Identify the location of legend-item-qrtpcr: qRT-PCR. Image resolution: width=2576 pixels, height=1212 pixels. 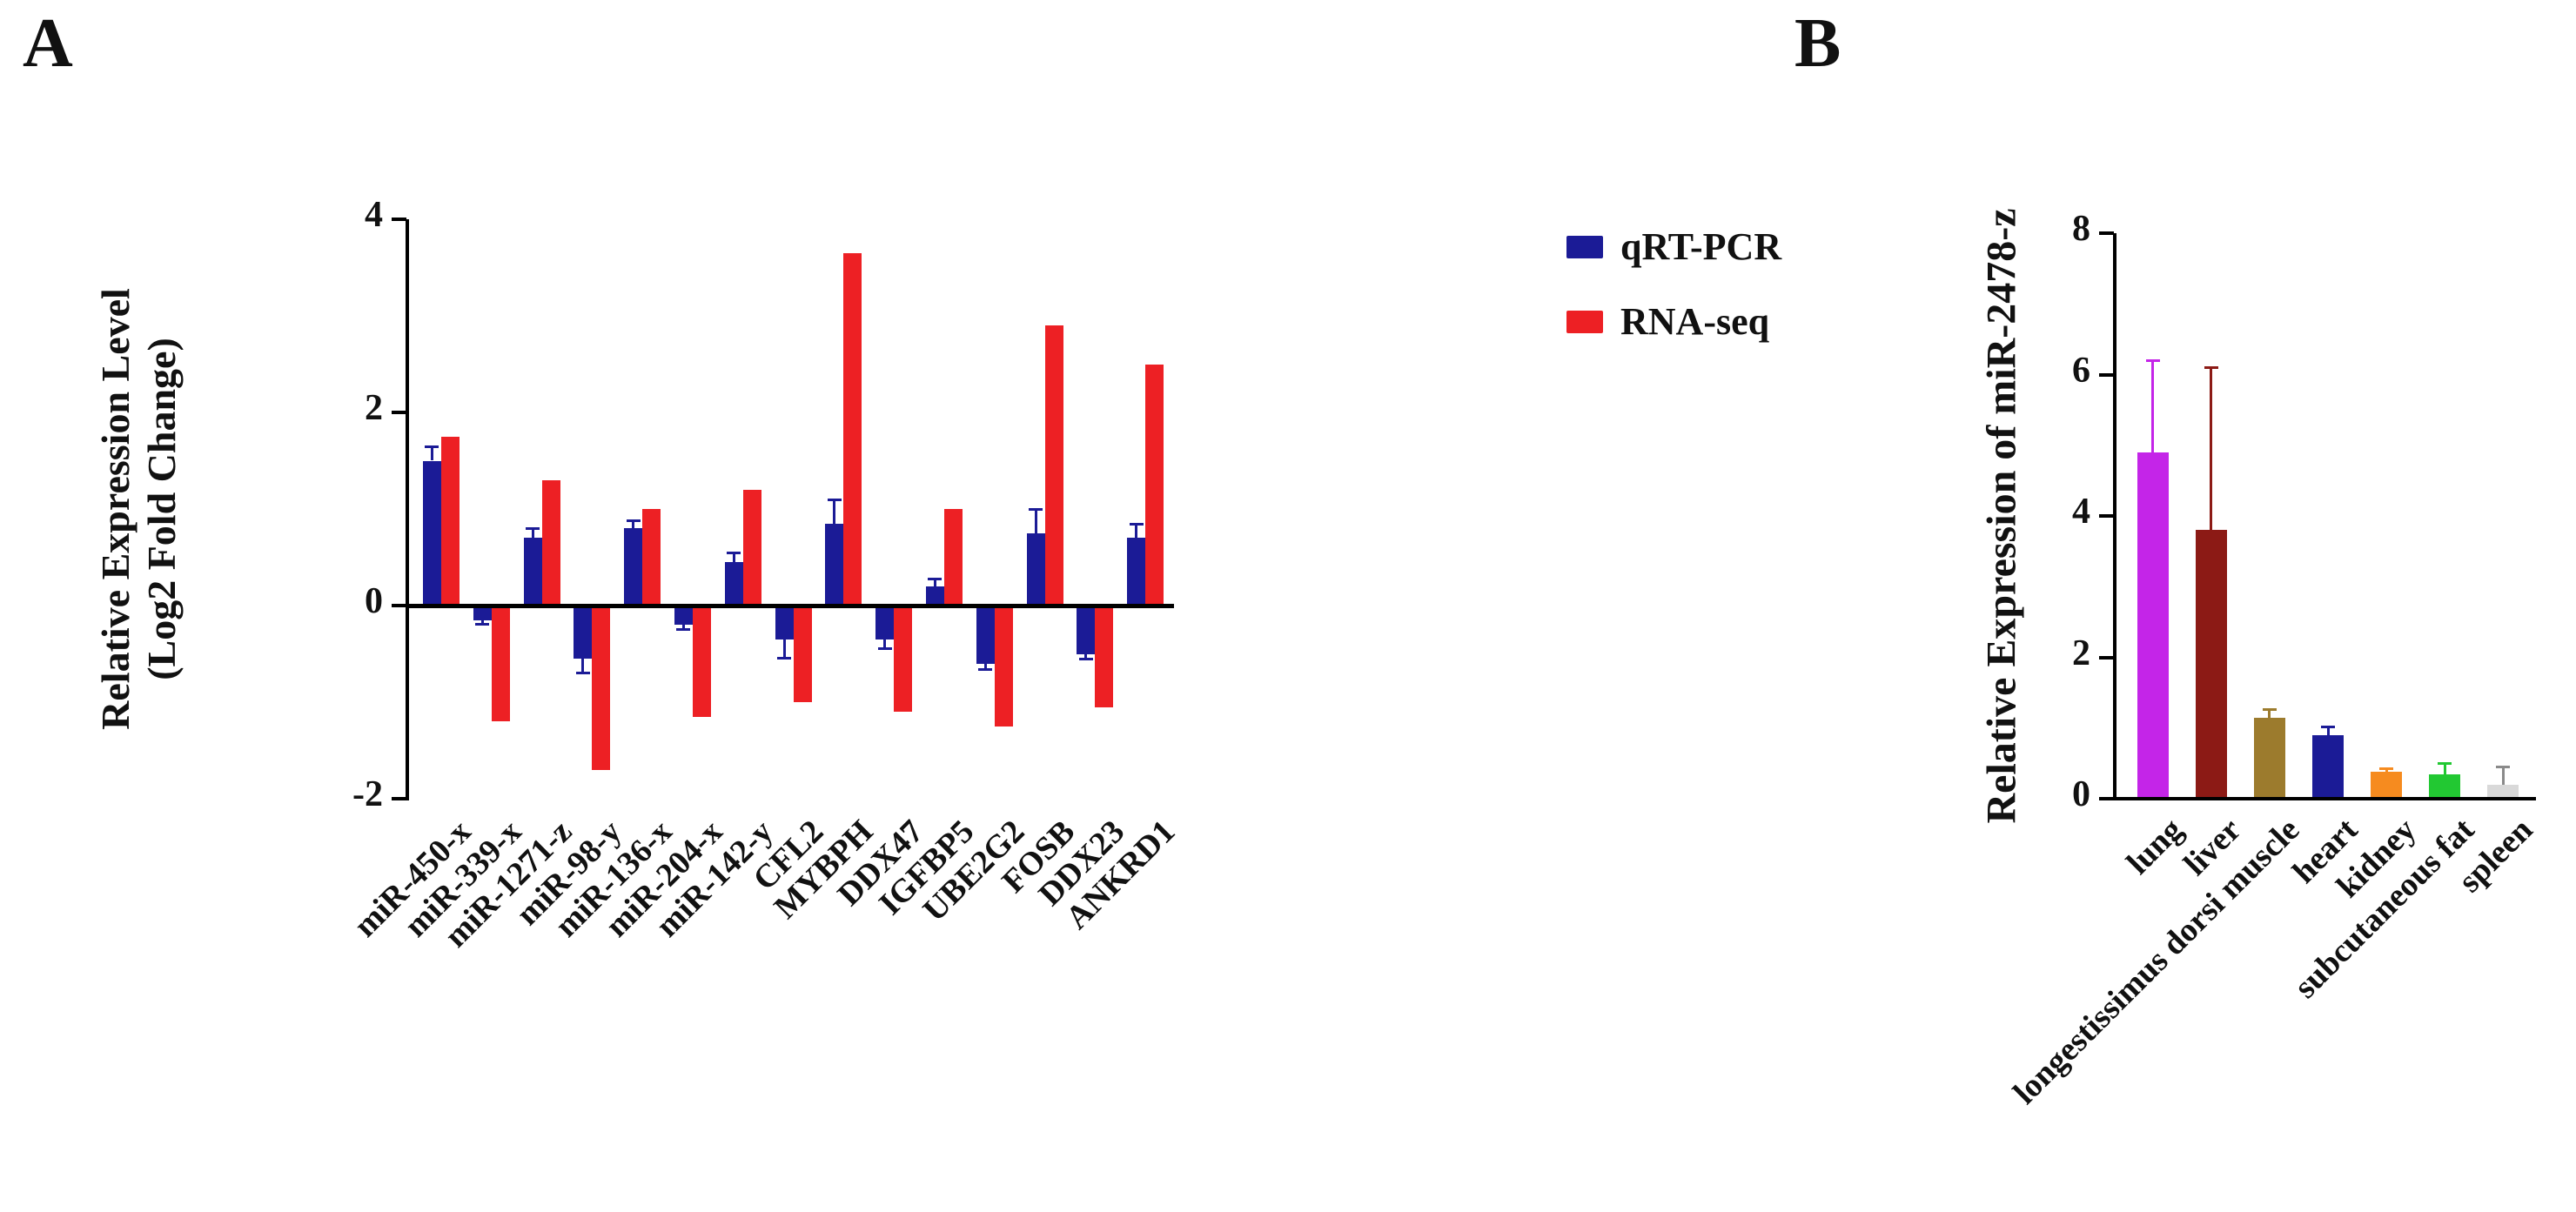
(1673, 247).